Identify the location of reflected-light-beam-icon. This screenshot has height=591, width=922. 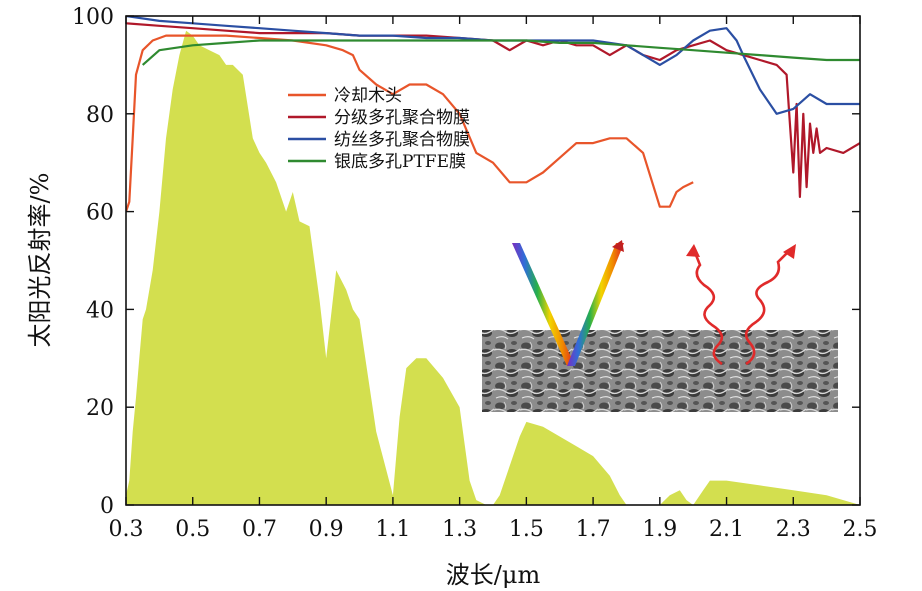
(595, 304).